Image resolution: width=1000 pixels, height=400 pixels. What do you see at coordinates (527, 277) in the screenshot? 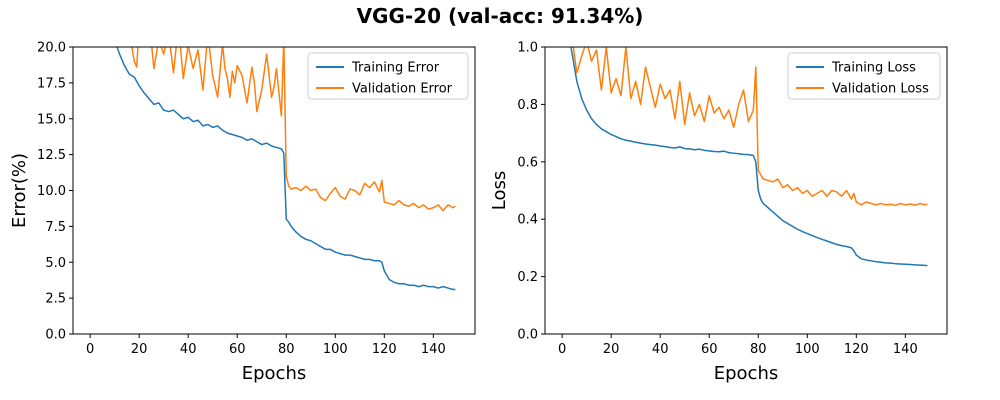
I see `y-tick-label: 0.2` at bounding box center [527, 277].